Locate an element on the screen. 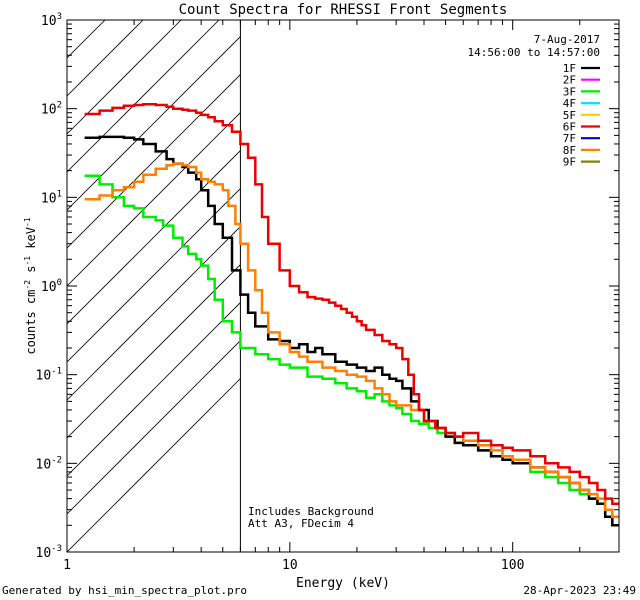 The width and height of the screenshot is (640, 600). y-axis-label-part: keV is located at coordinates (31, 241).